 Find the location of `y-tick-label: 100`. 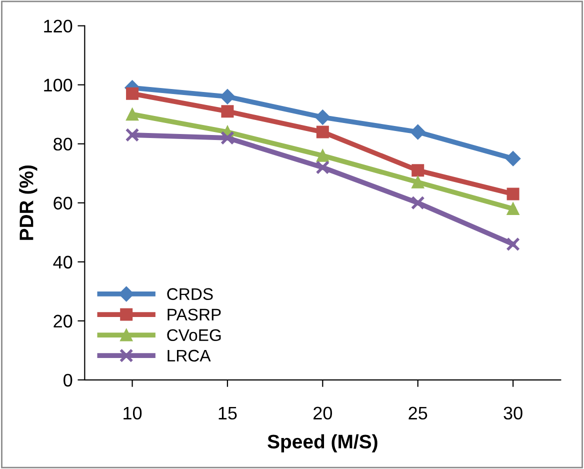

y-tick-label: 100 is located at coordinates (58, 85).